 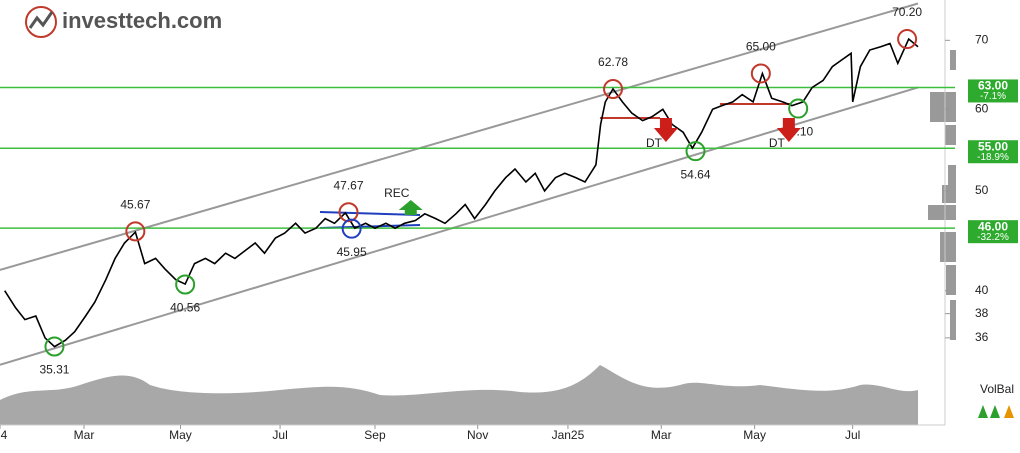 What do you see at coordinates (907, 12) in the screenshot?
I see `extreme-label: 70.20` at bounding box center [907, 12].